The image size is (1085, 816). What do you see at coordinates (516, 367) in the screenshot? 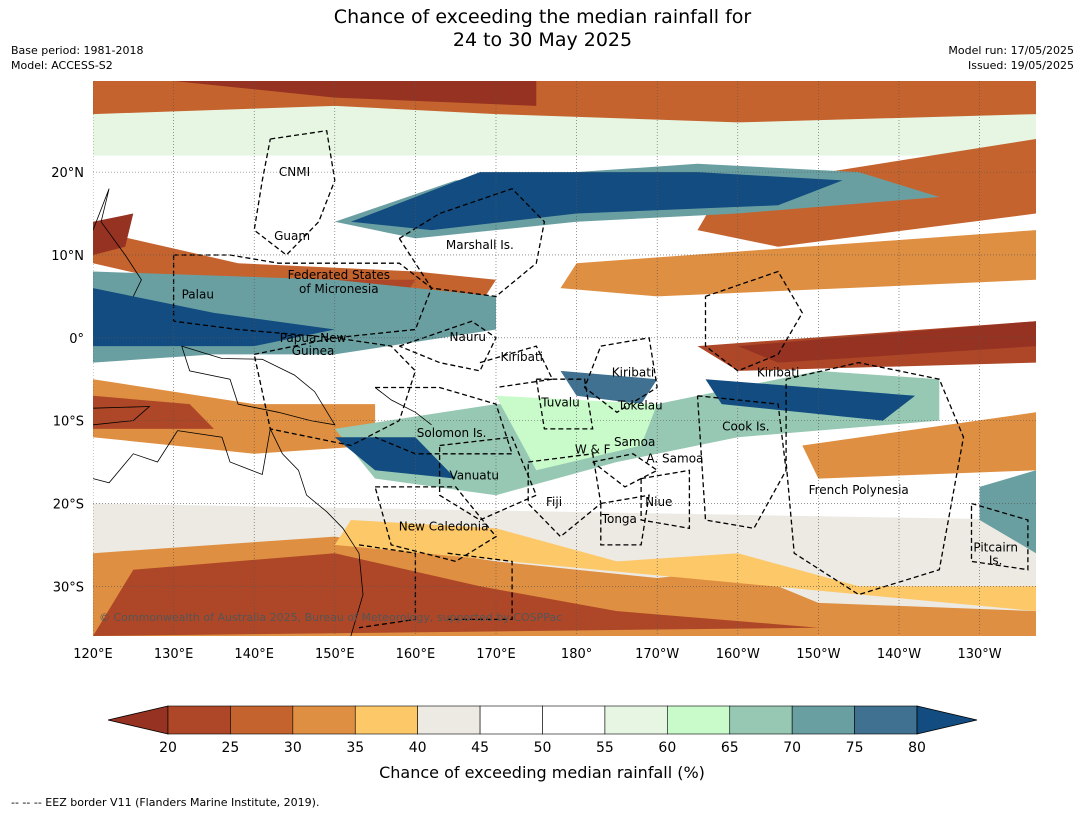
I see `eez-kiribati-west` at bounding box center [516, 367].